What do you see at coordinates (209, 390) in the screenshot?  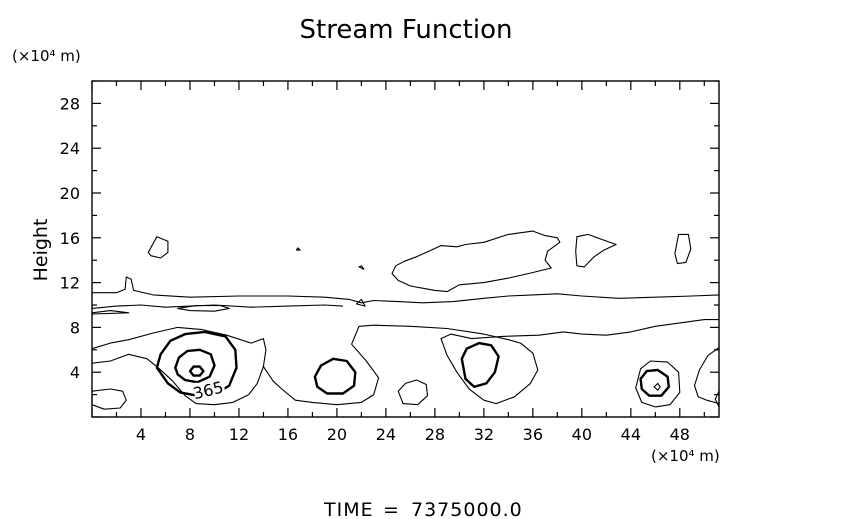 I see `contour-label-background` at bounding box center [209, 390].